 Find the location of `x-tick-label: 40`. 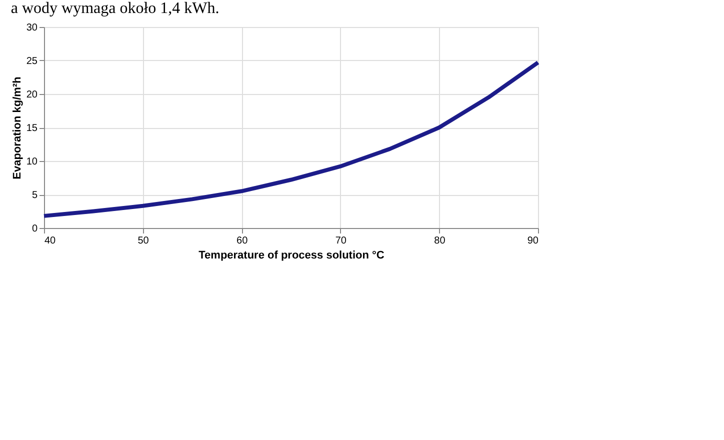

x-tick-label: 40 is located at coordinates (50, 241).